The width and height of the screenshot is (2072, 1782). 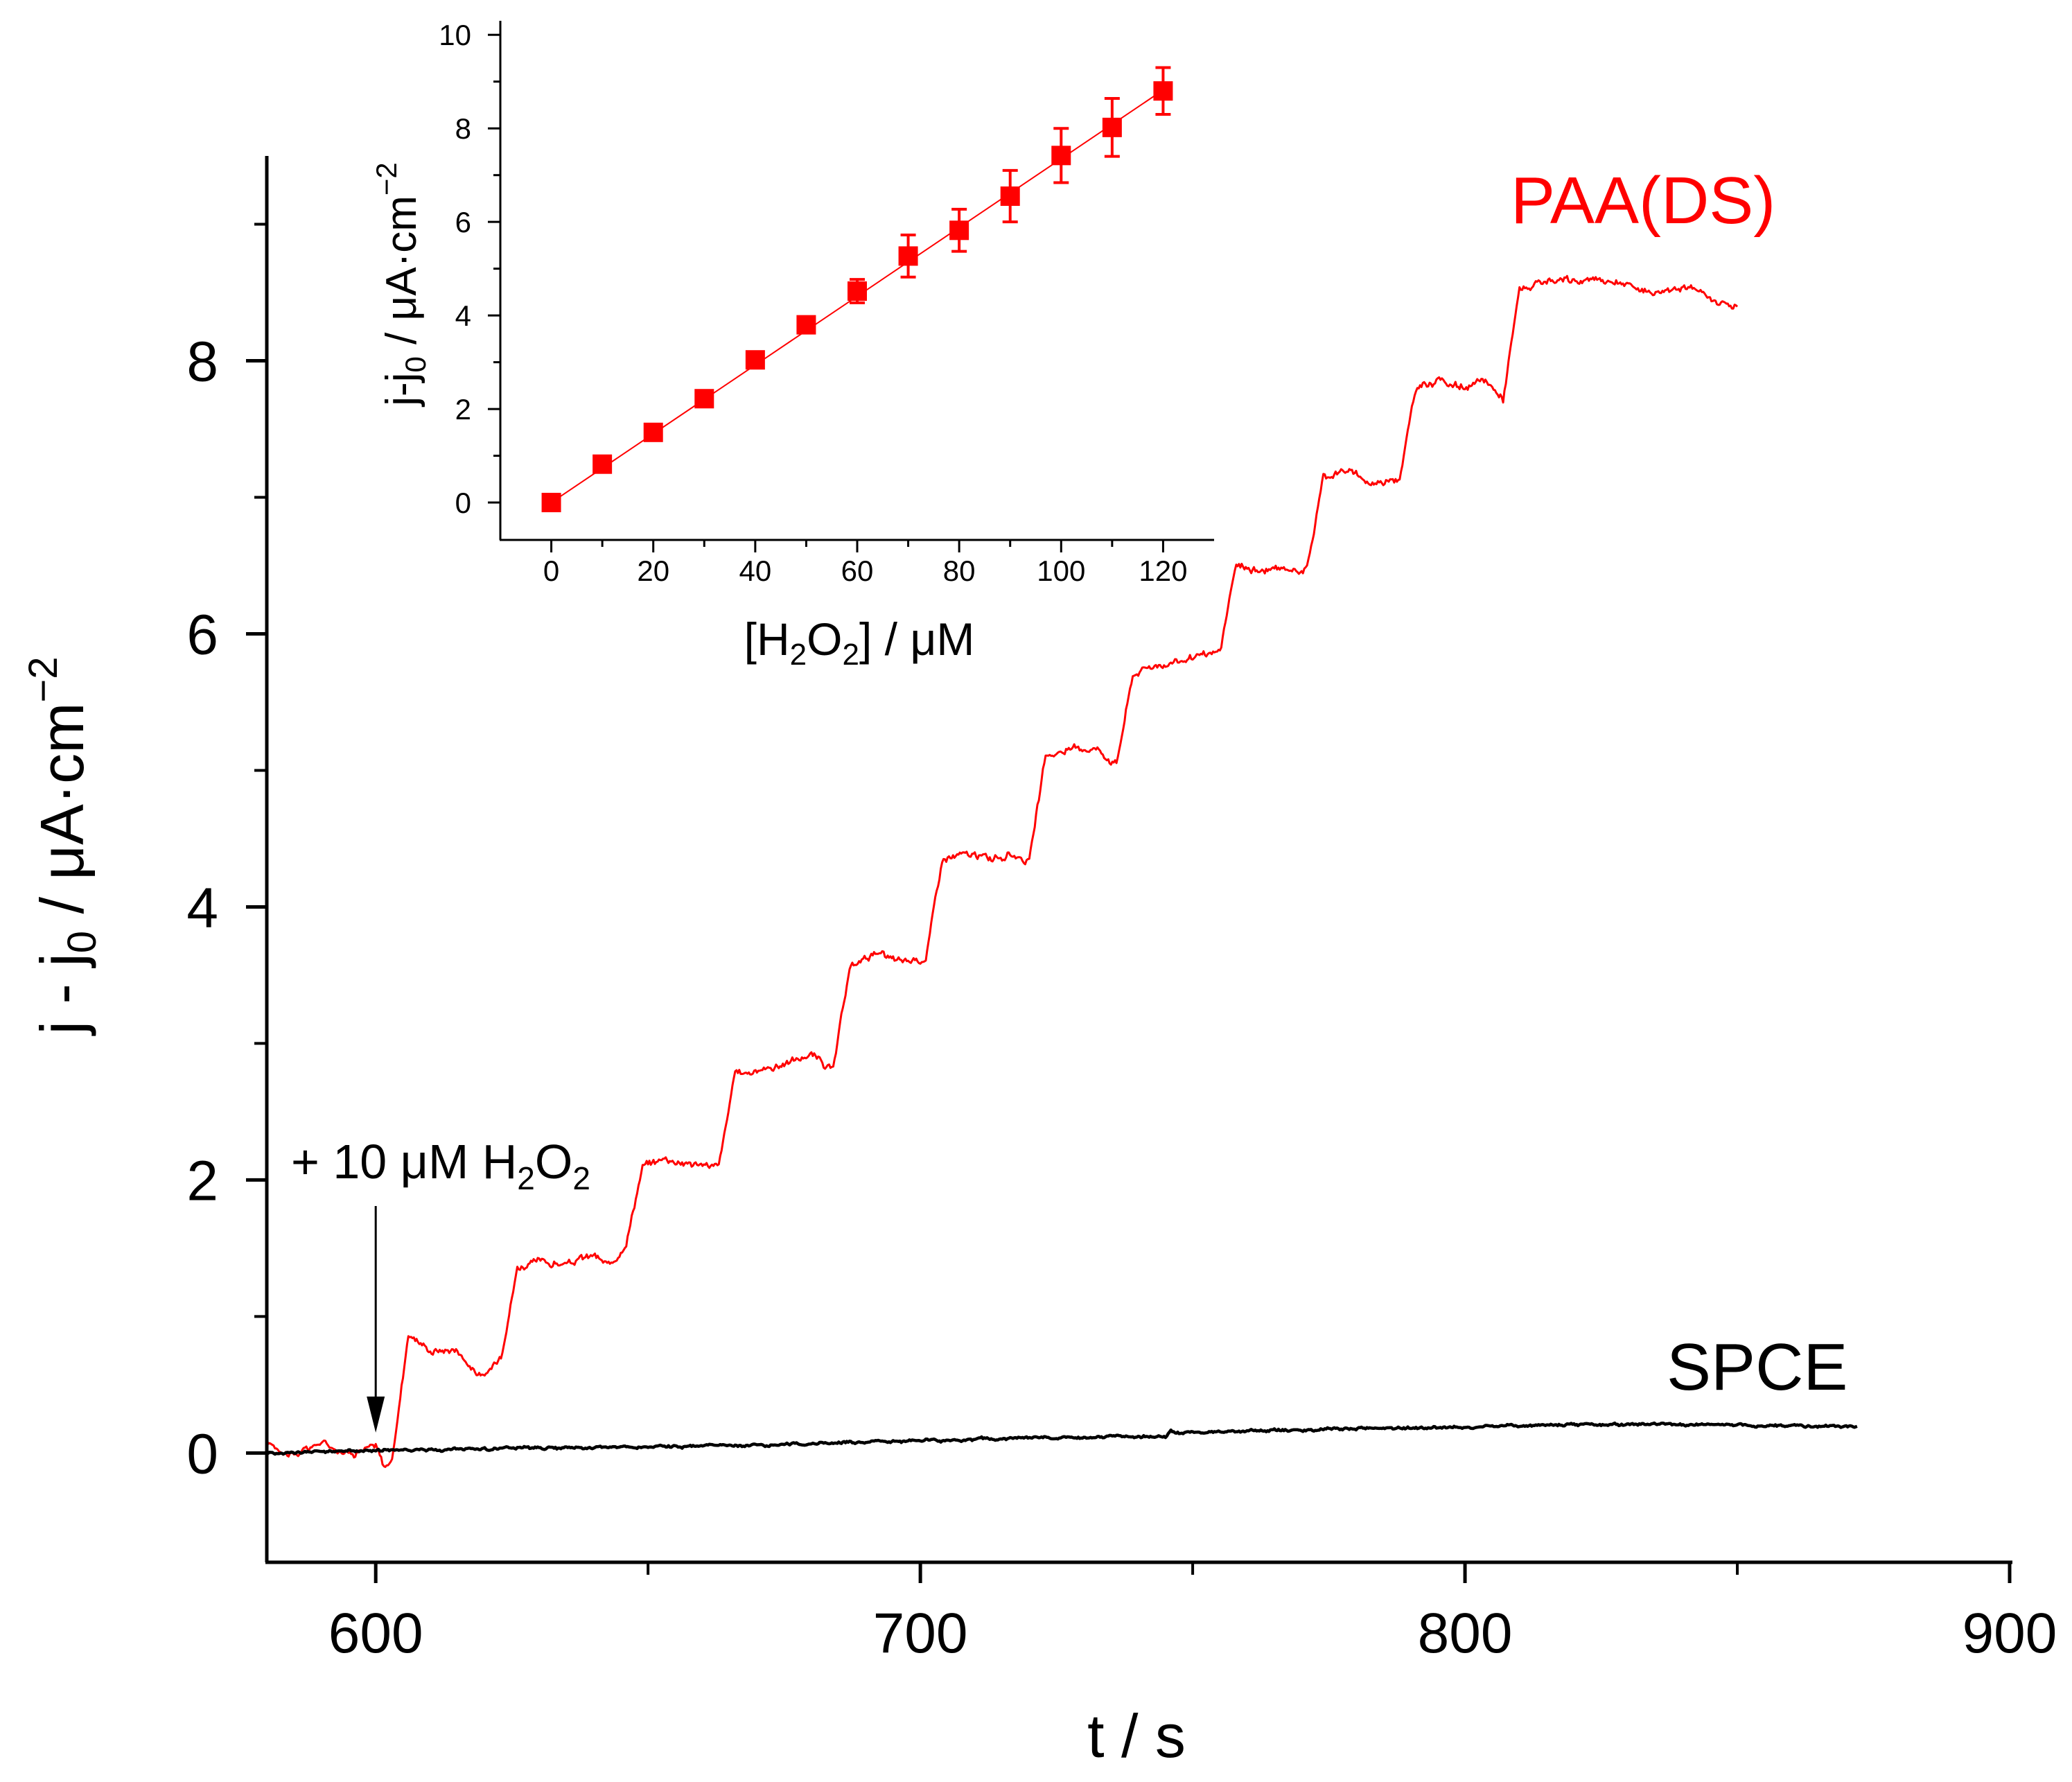 What do you see at coordinates (653, 570) in the screenshot?
I see `inset-x-tick-label: 20` at bounding box center [653, 570].